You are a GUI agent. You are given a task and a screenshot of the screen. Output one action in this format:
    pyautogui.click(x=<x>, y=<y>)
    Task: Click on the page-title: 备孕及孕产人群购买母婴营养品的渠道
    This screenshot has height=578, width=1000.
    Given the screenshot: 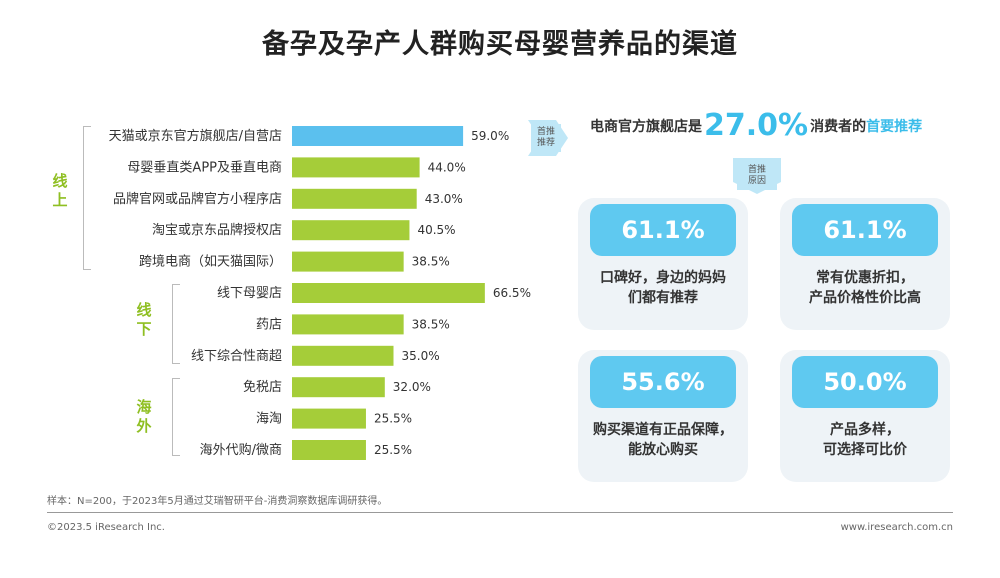 What is the action you would take?
    pyautogui.click(x=500, y=44)
    